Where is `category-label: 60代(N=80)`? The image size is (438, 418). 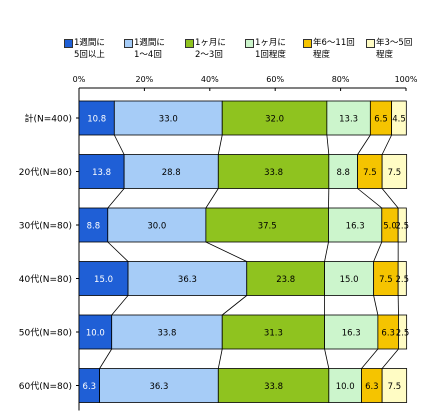 category-label: 60代(N=80) is located at coordinates (45, 386).